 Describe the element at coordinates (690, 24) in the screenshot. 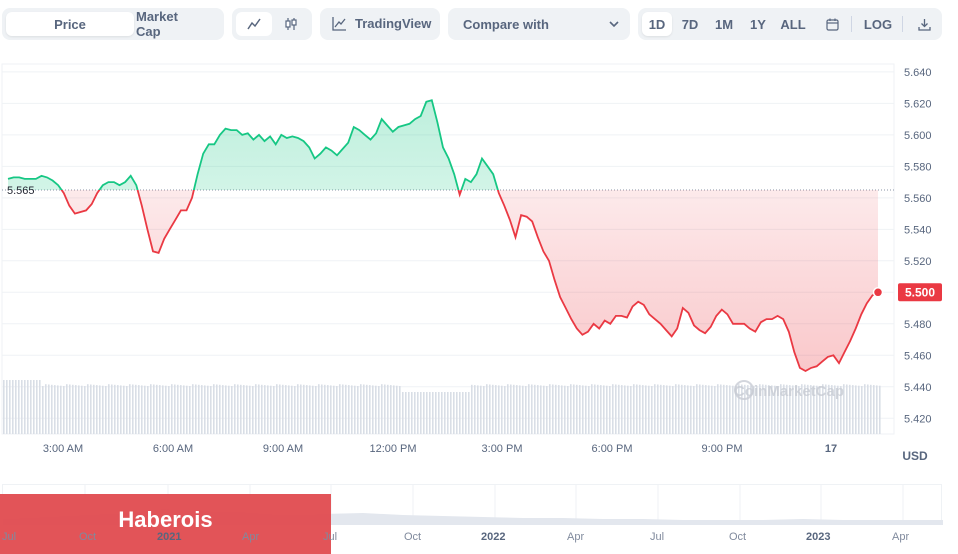

I see `range-7d-button: 7D` at that location.